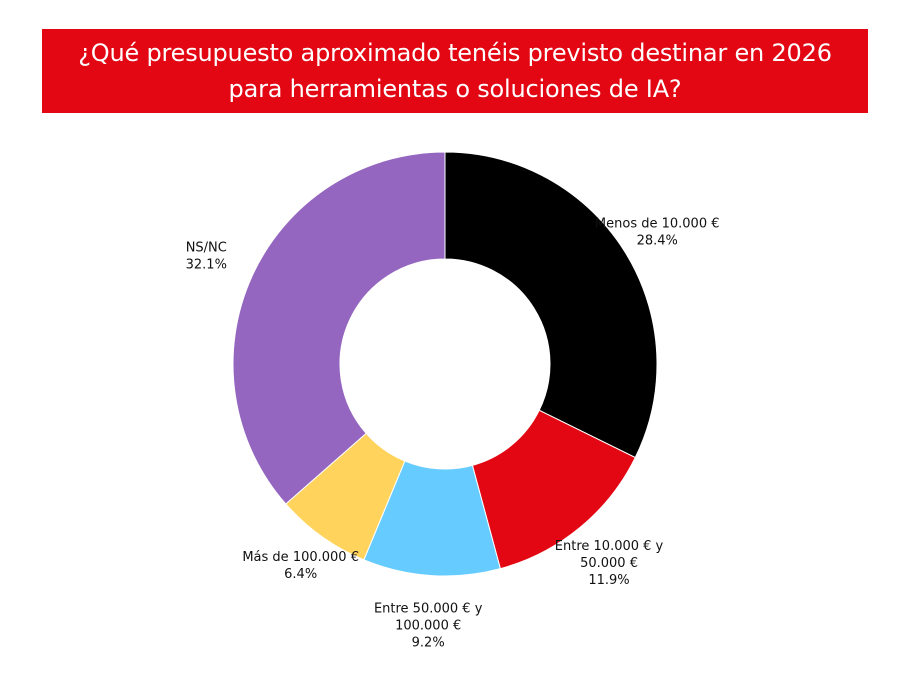 The width and height of the screenshot is (906, 687). Describe the element at coordinates (300, 574) in the screenshot. I see `slice-value-3: 6.4%` at that location.